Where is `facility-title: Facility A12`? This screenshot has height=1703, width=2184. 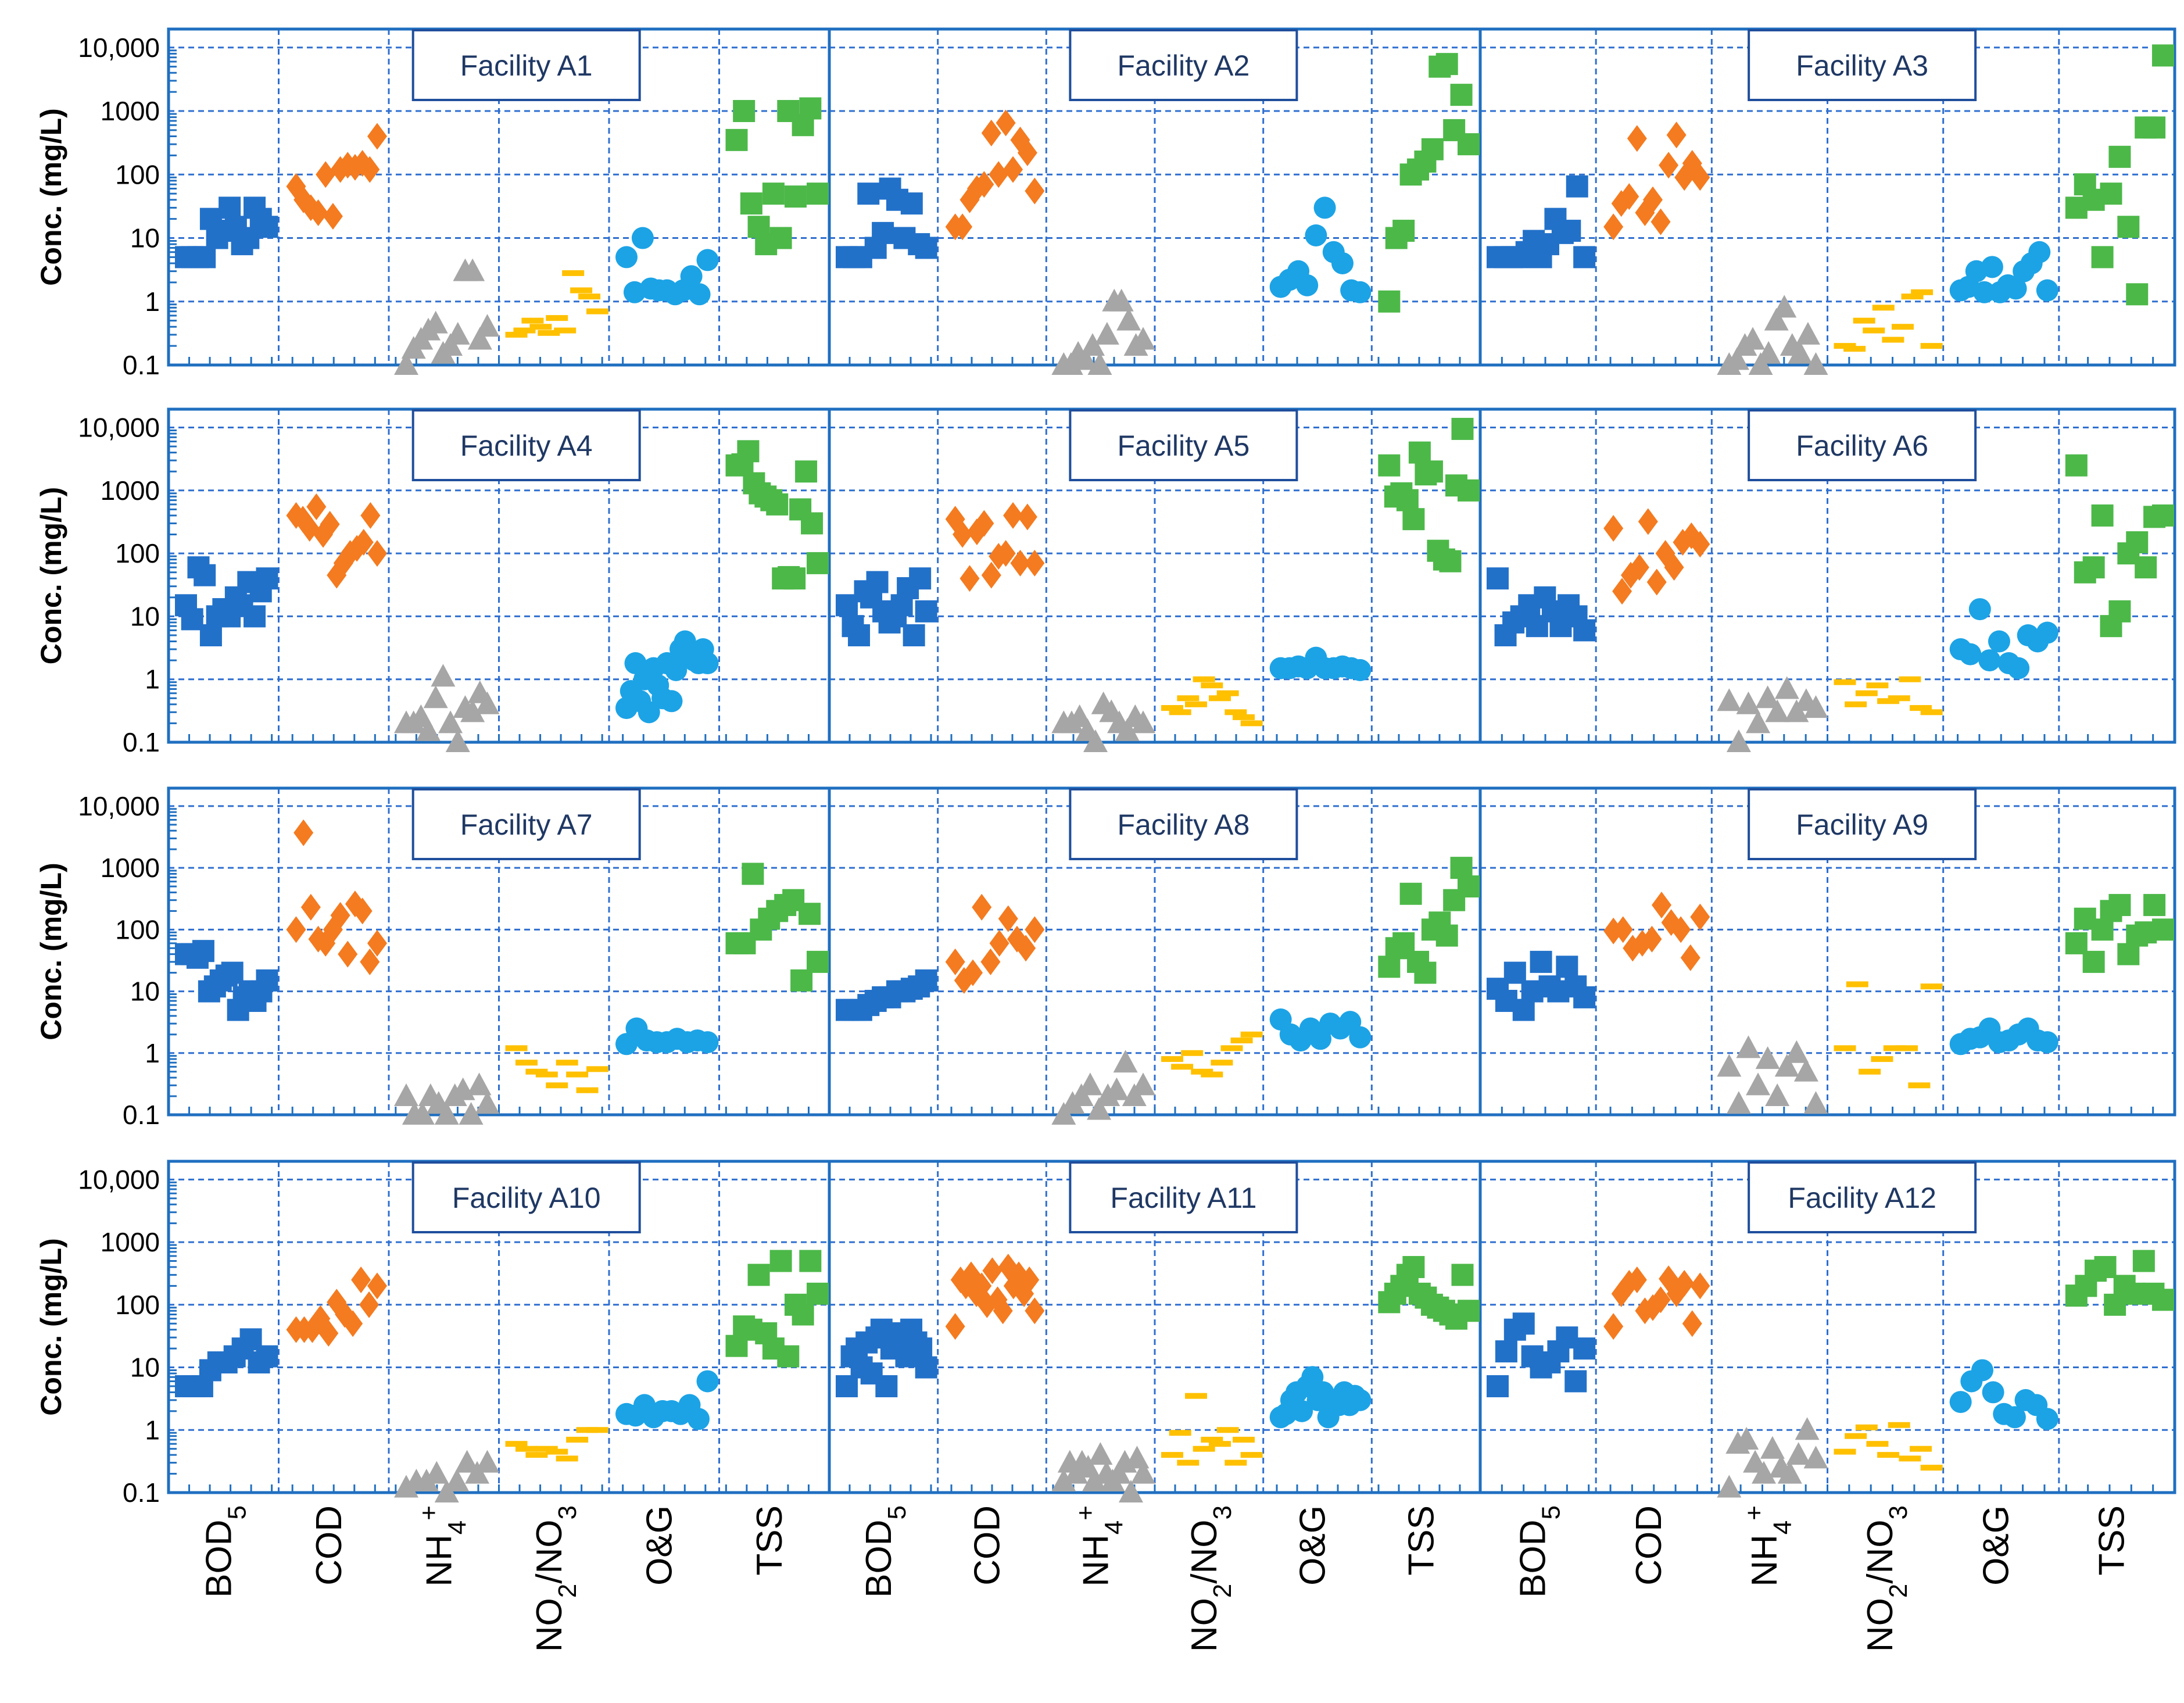 facility-title: Facility A12 is located at coordinates (1862, 1198).